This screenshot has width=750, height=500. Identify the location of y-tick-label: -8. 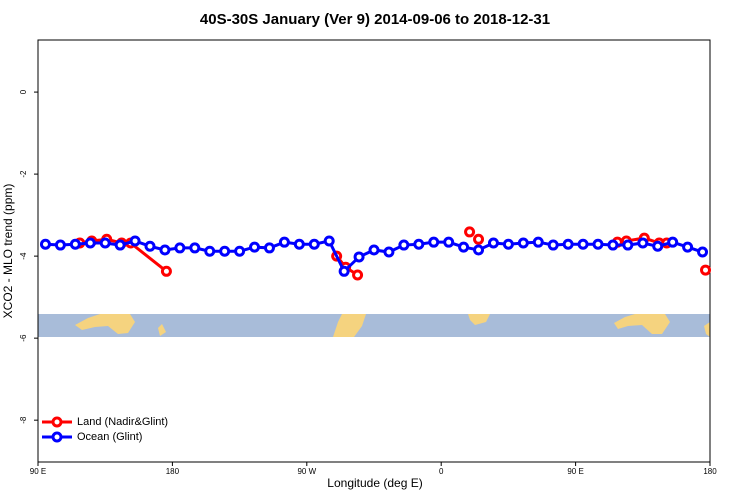
(23, 420).